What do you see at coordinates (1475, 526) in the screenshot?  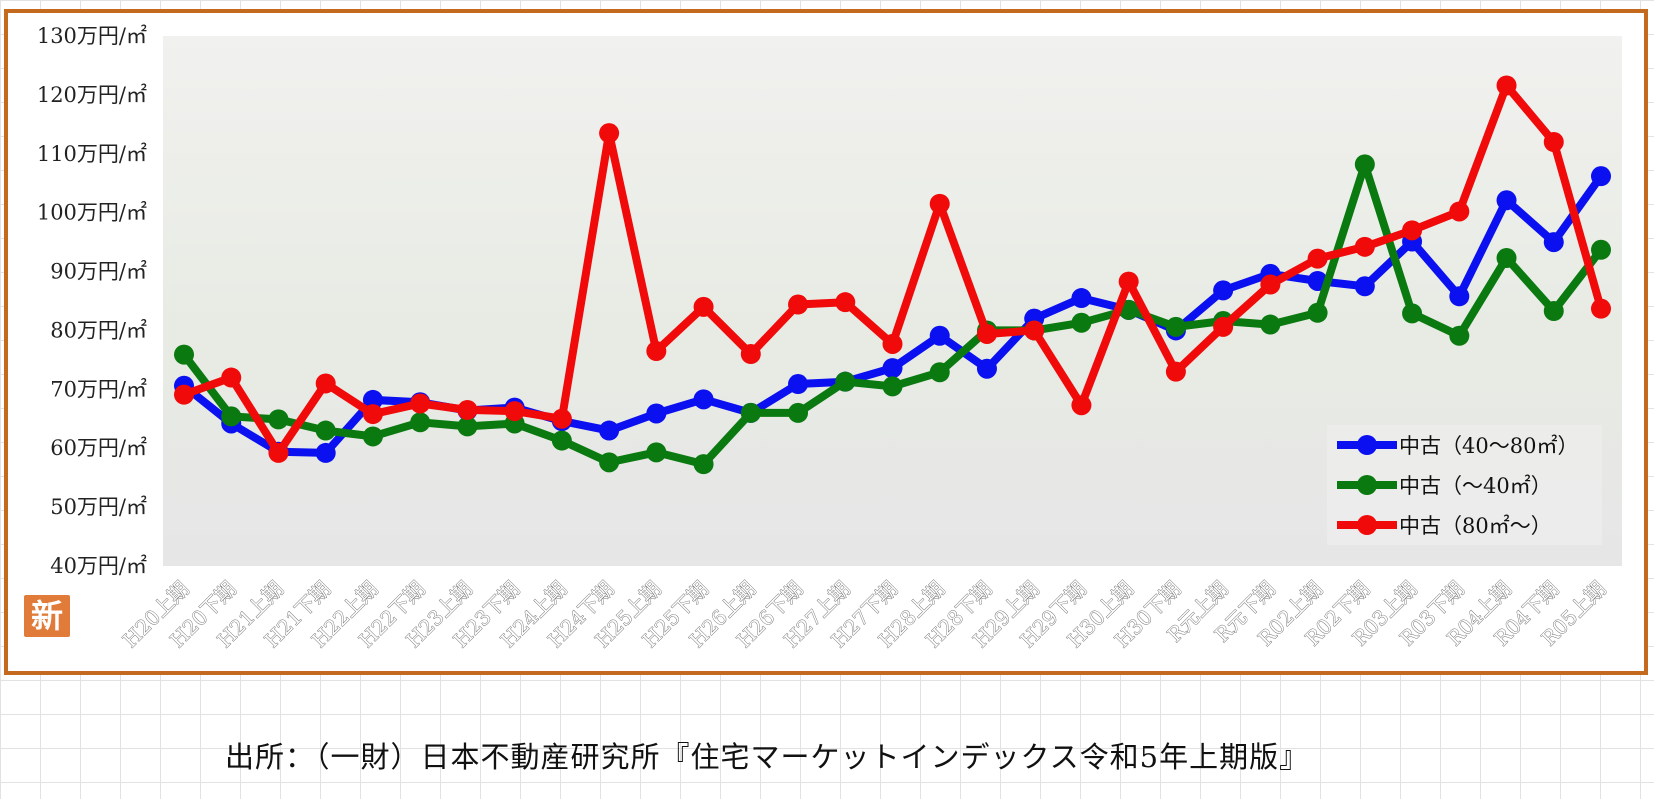 I see `legend-label-3: 中古（80㎡～）` at bounding box center [1475, 526].